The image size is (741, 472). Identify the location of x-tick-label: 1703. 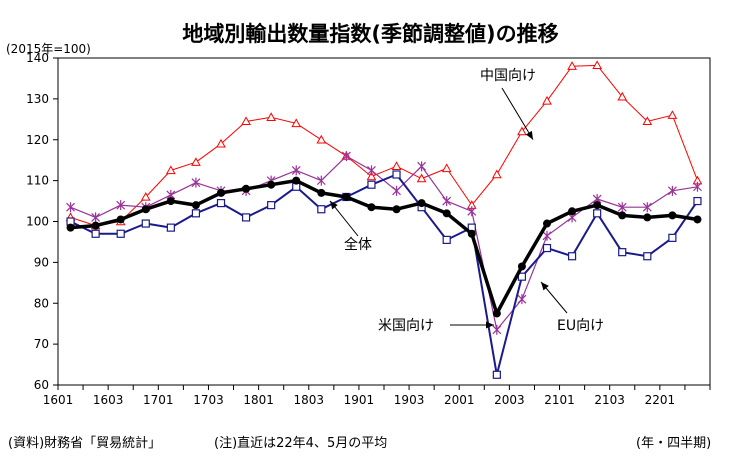
(208, 400).